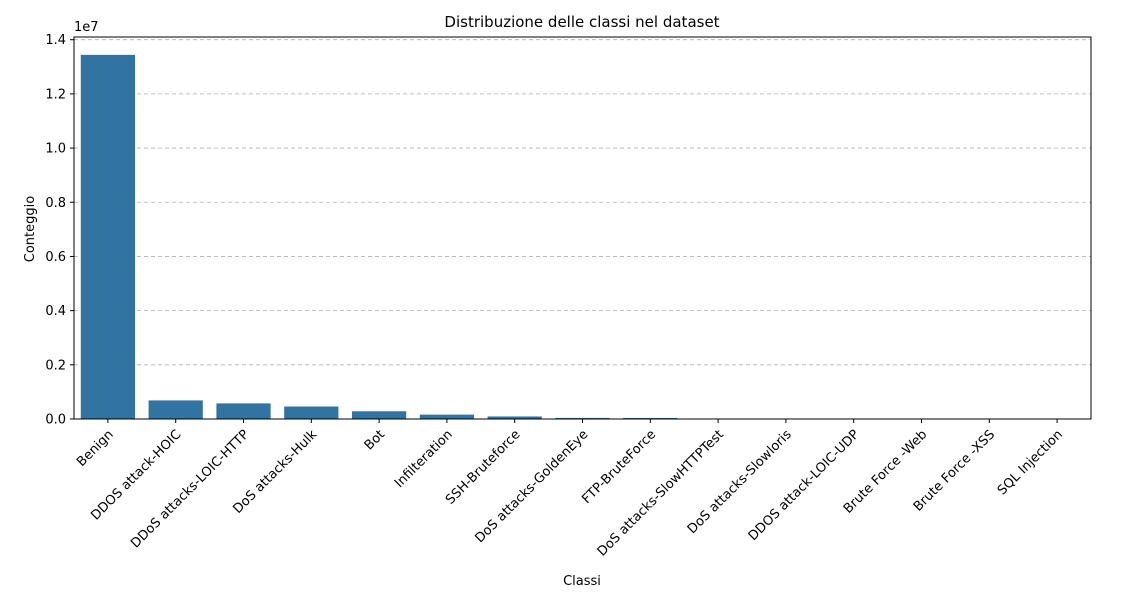 The height and width of the screenshot is (605, 1121). I want to click on y-tick-label: 0.4, so click(55, 311).